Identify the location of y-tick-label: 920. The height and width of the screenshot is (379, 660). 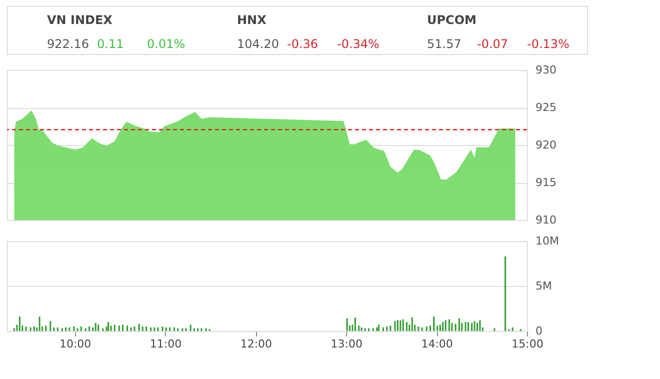
(546, 145).